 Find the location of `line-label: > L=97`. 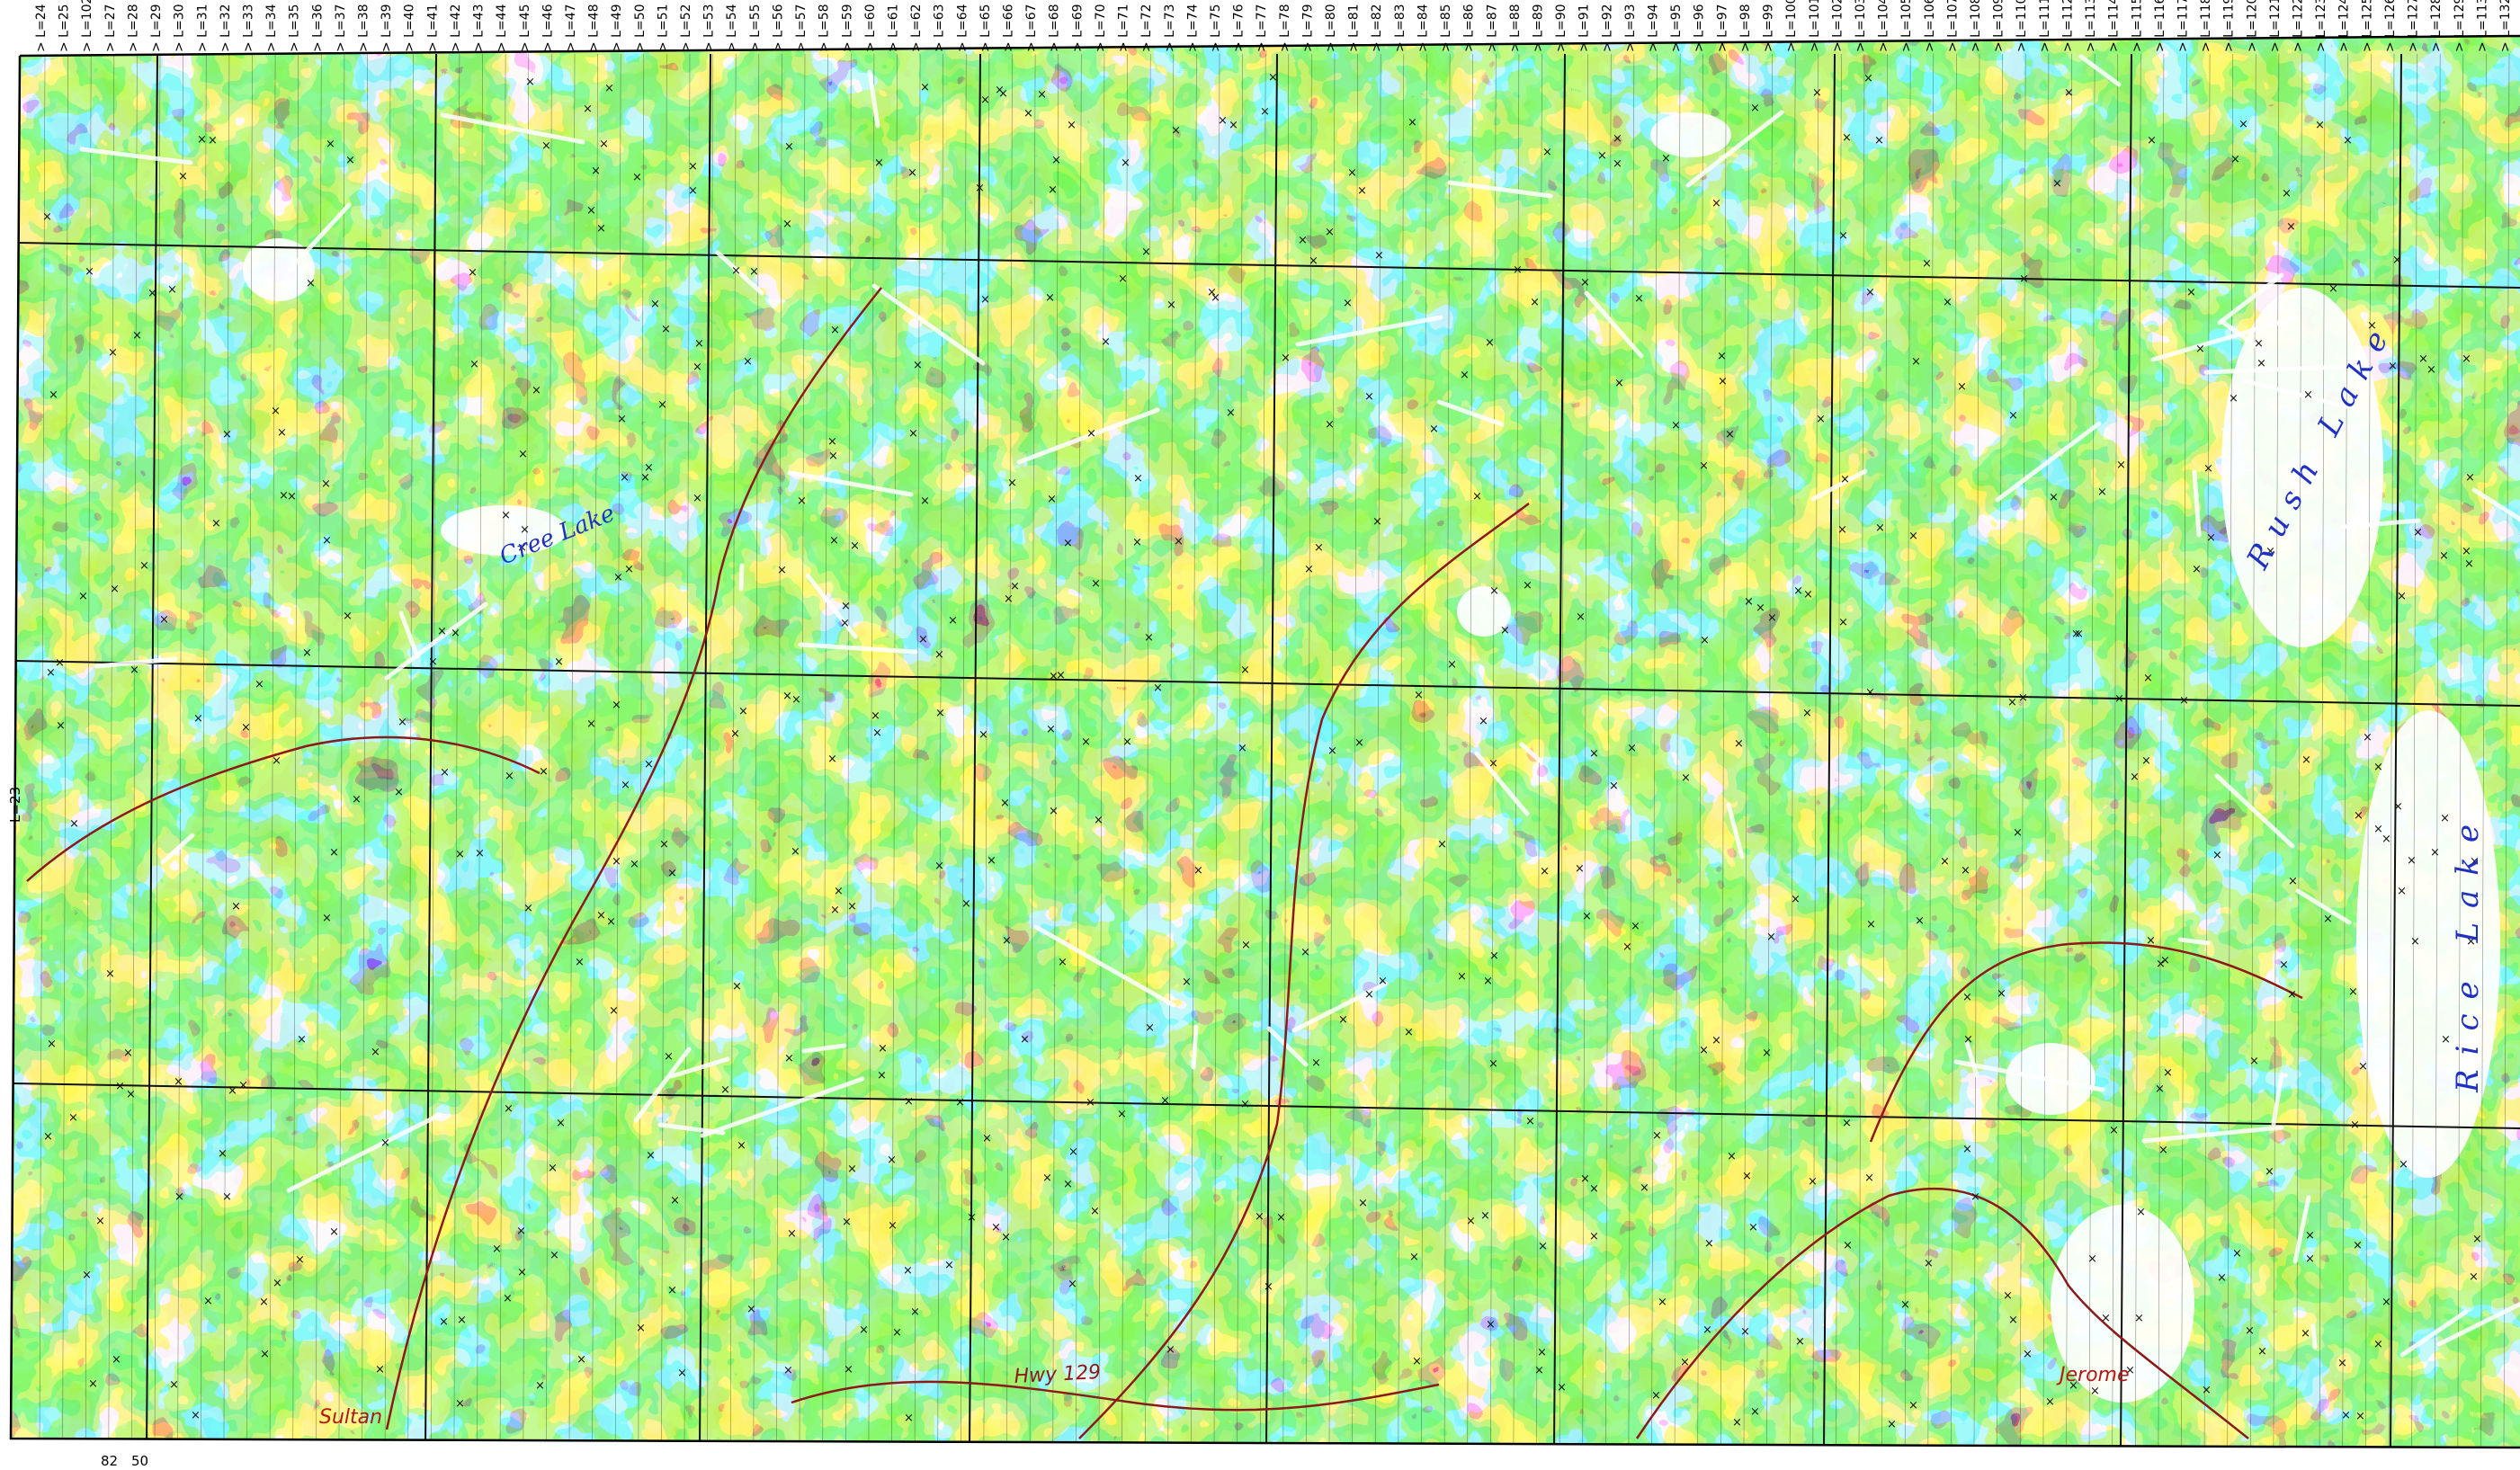

line-label: > L=97 is located at coordinates (1722, 28).